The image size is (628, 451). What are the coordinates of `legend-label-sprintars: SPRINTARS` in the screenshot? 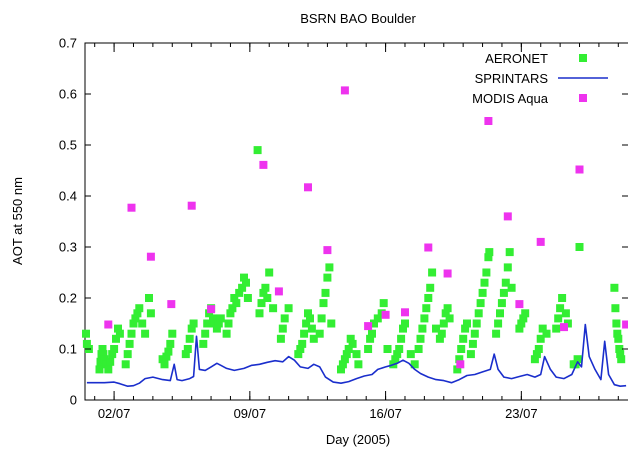 It's located at (512, 78).